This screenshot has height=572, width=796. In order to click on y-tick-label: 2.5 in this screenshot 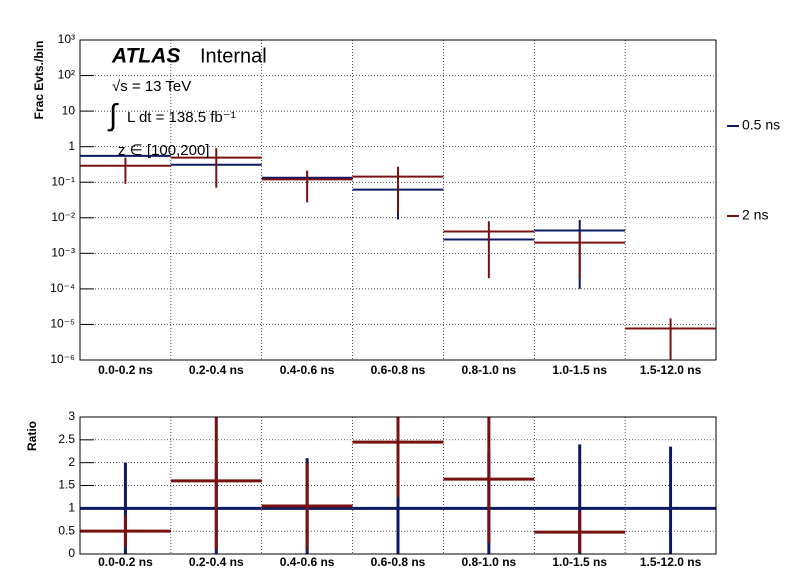, I will do `click(66, 439)`.